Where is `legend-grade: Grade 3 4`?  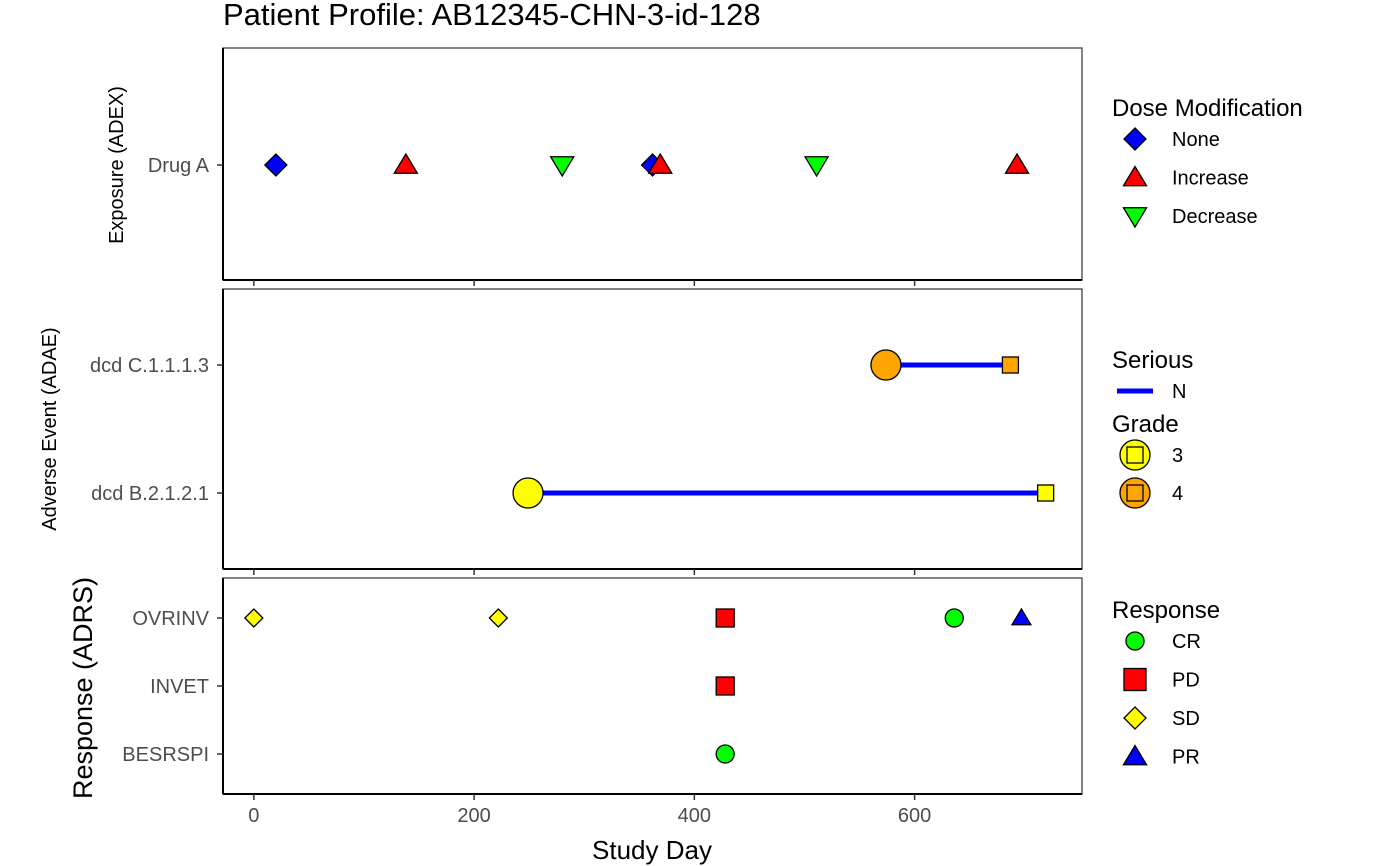
legend-grade: Grade 3 4 is located at coordinates (1147, 460).